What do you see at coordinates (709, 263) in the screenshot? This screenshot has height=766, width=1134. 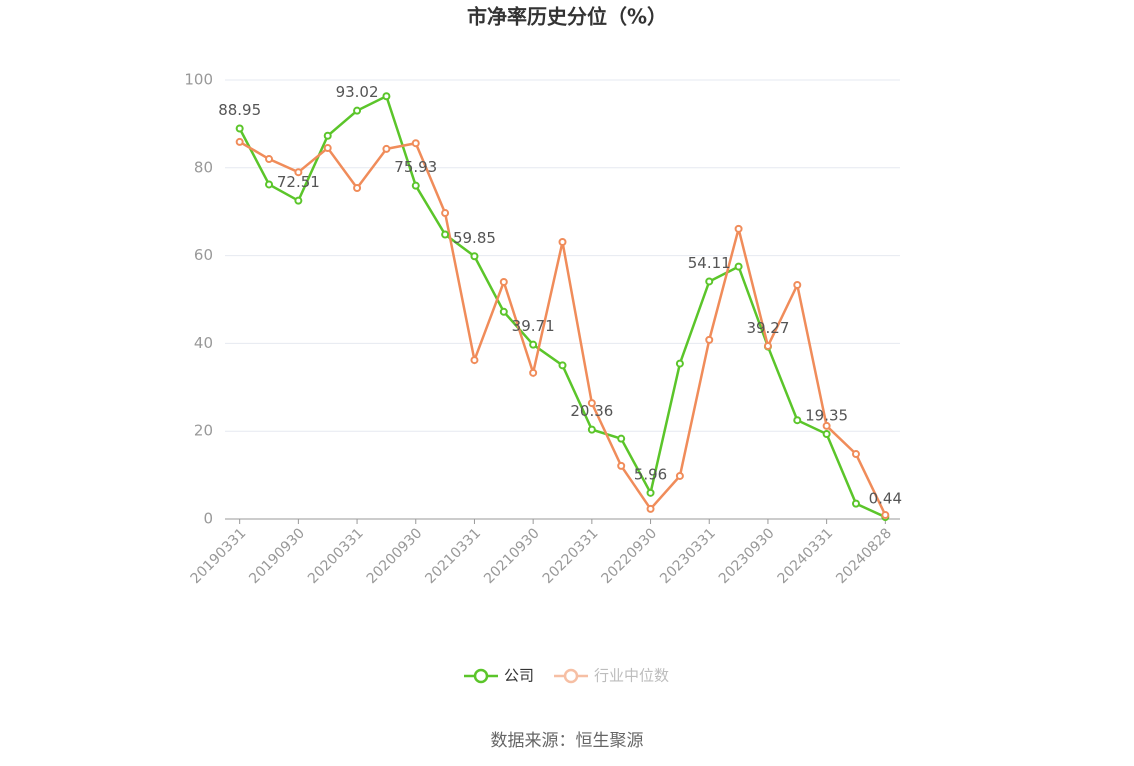 I see `data-label: 54.11` at bounding box center [709, 263].